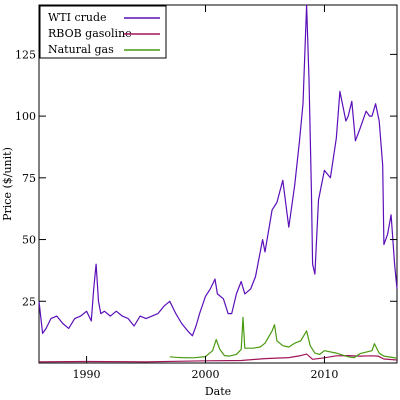  What do you see at coordinates (29, 301) in the screenshot?
I see `y-tick-label: 25` at bounding box center [29, 301].